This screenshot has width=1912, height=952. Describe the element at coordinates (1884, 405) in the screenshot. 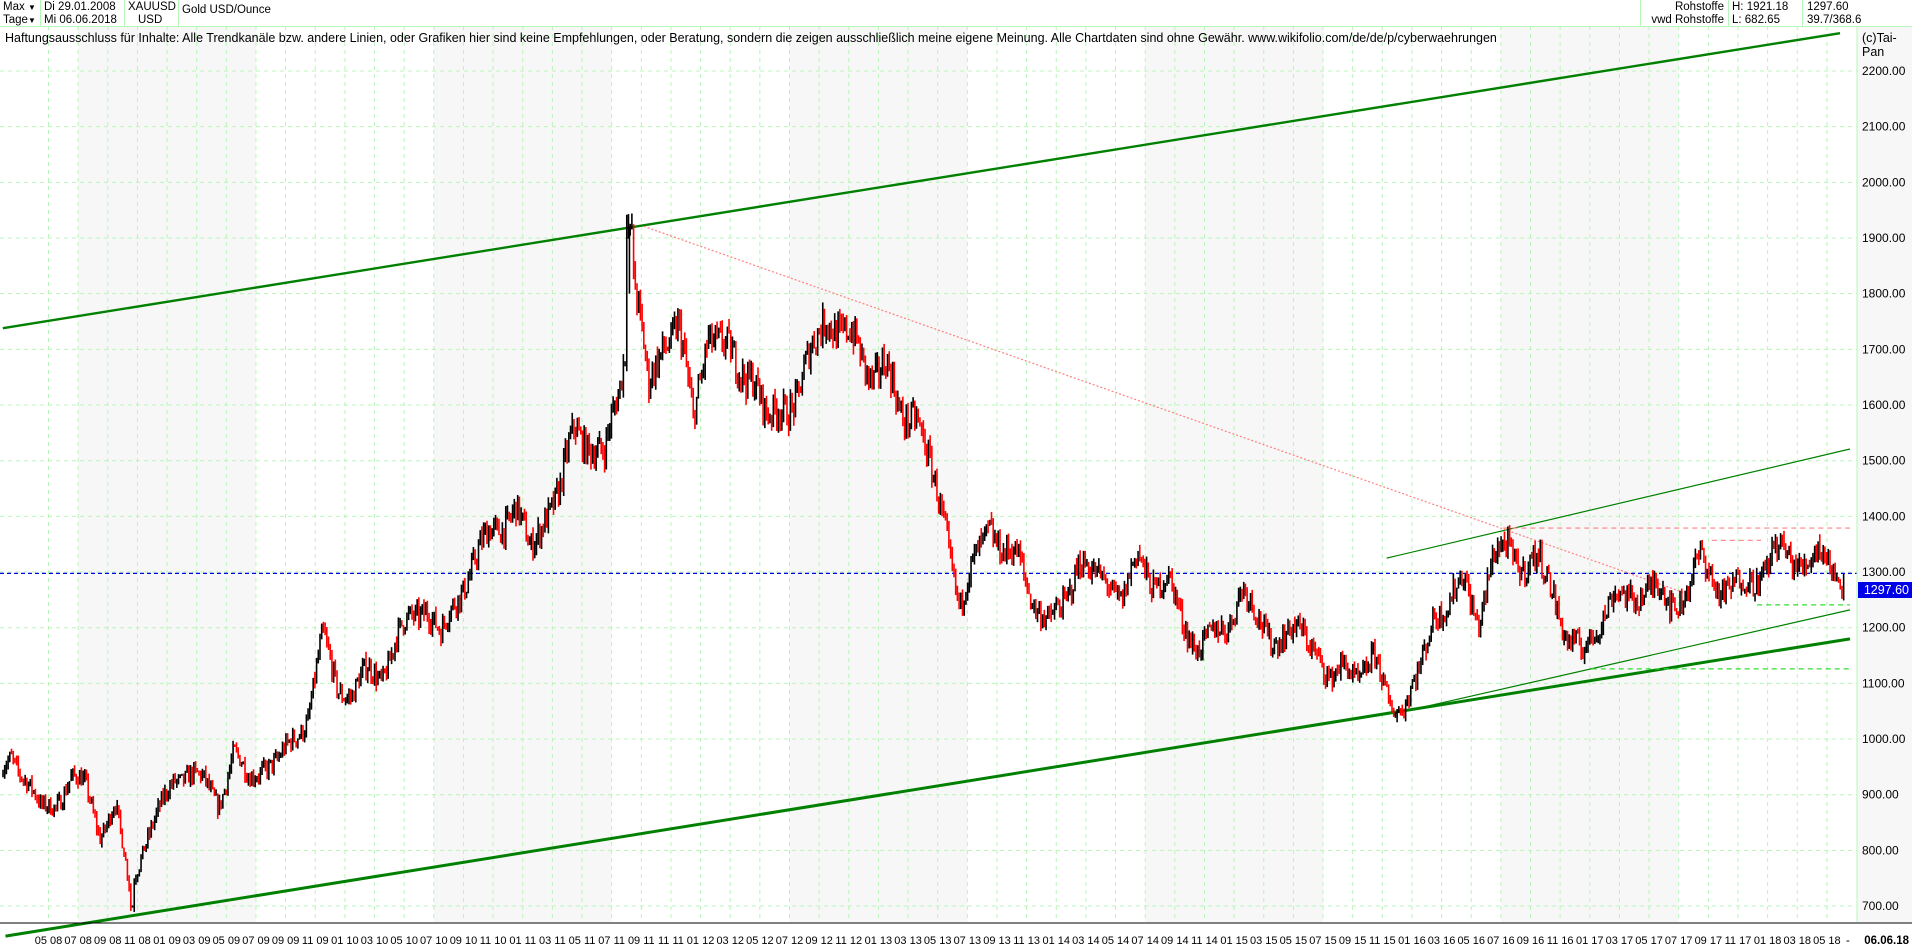

I see `y-tick-label: 1600.00` at that location.